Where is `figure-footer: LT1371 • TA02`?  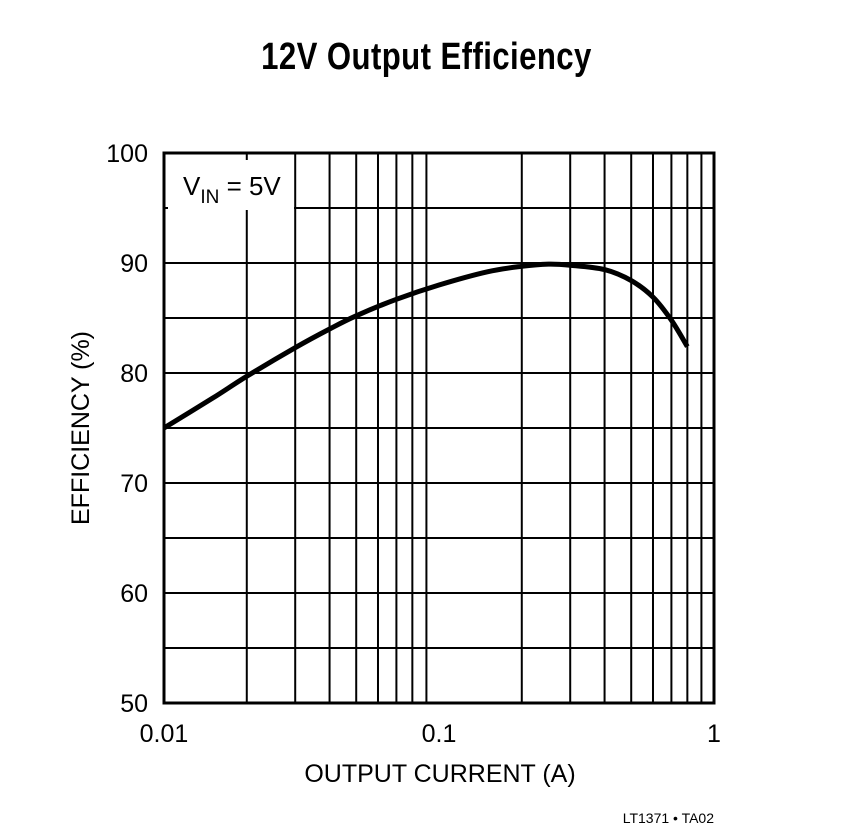
figure-footer: LT1371 • TA02 is located at coordinates (669, 818).